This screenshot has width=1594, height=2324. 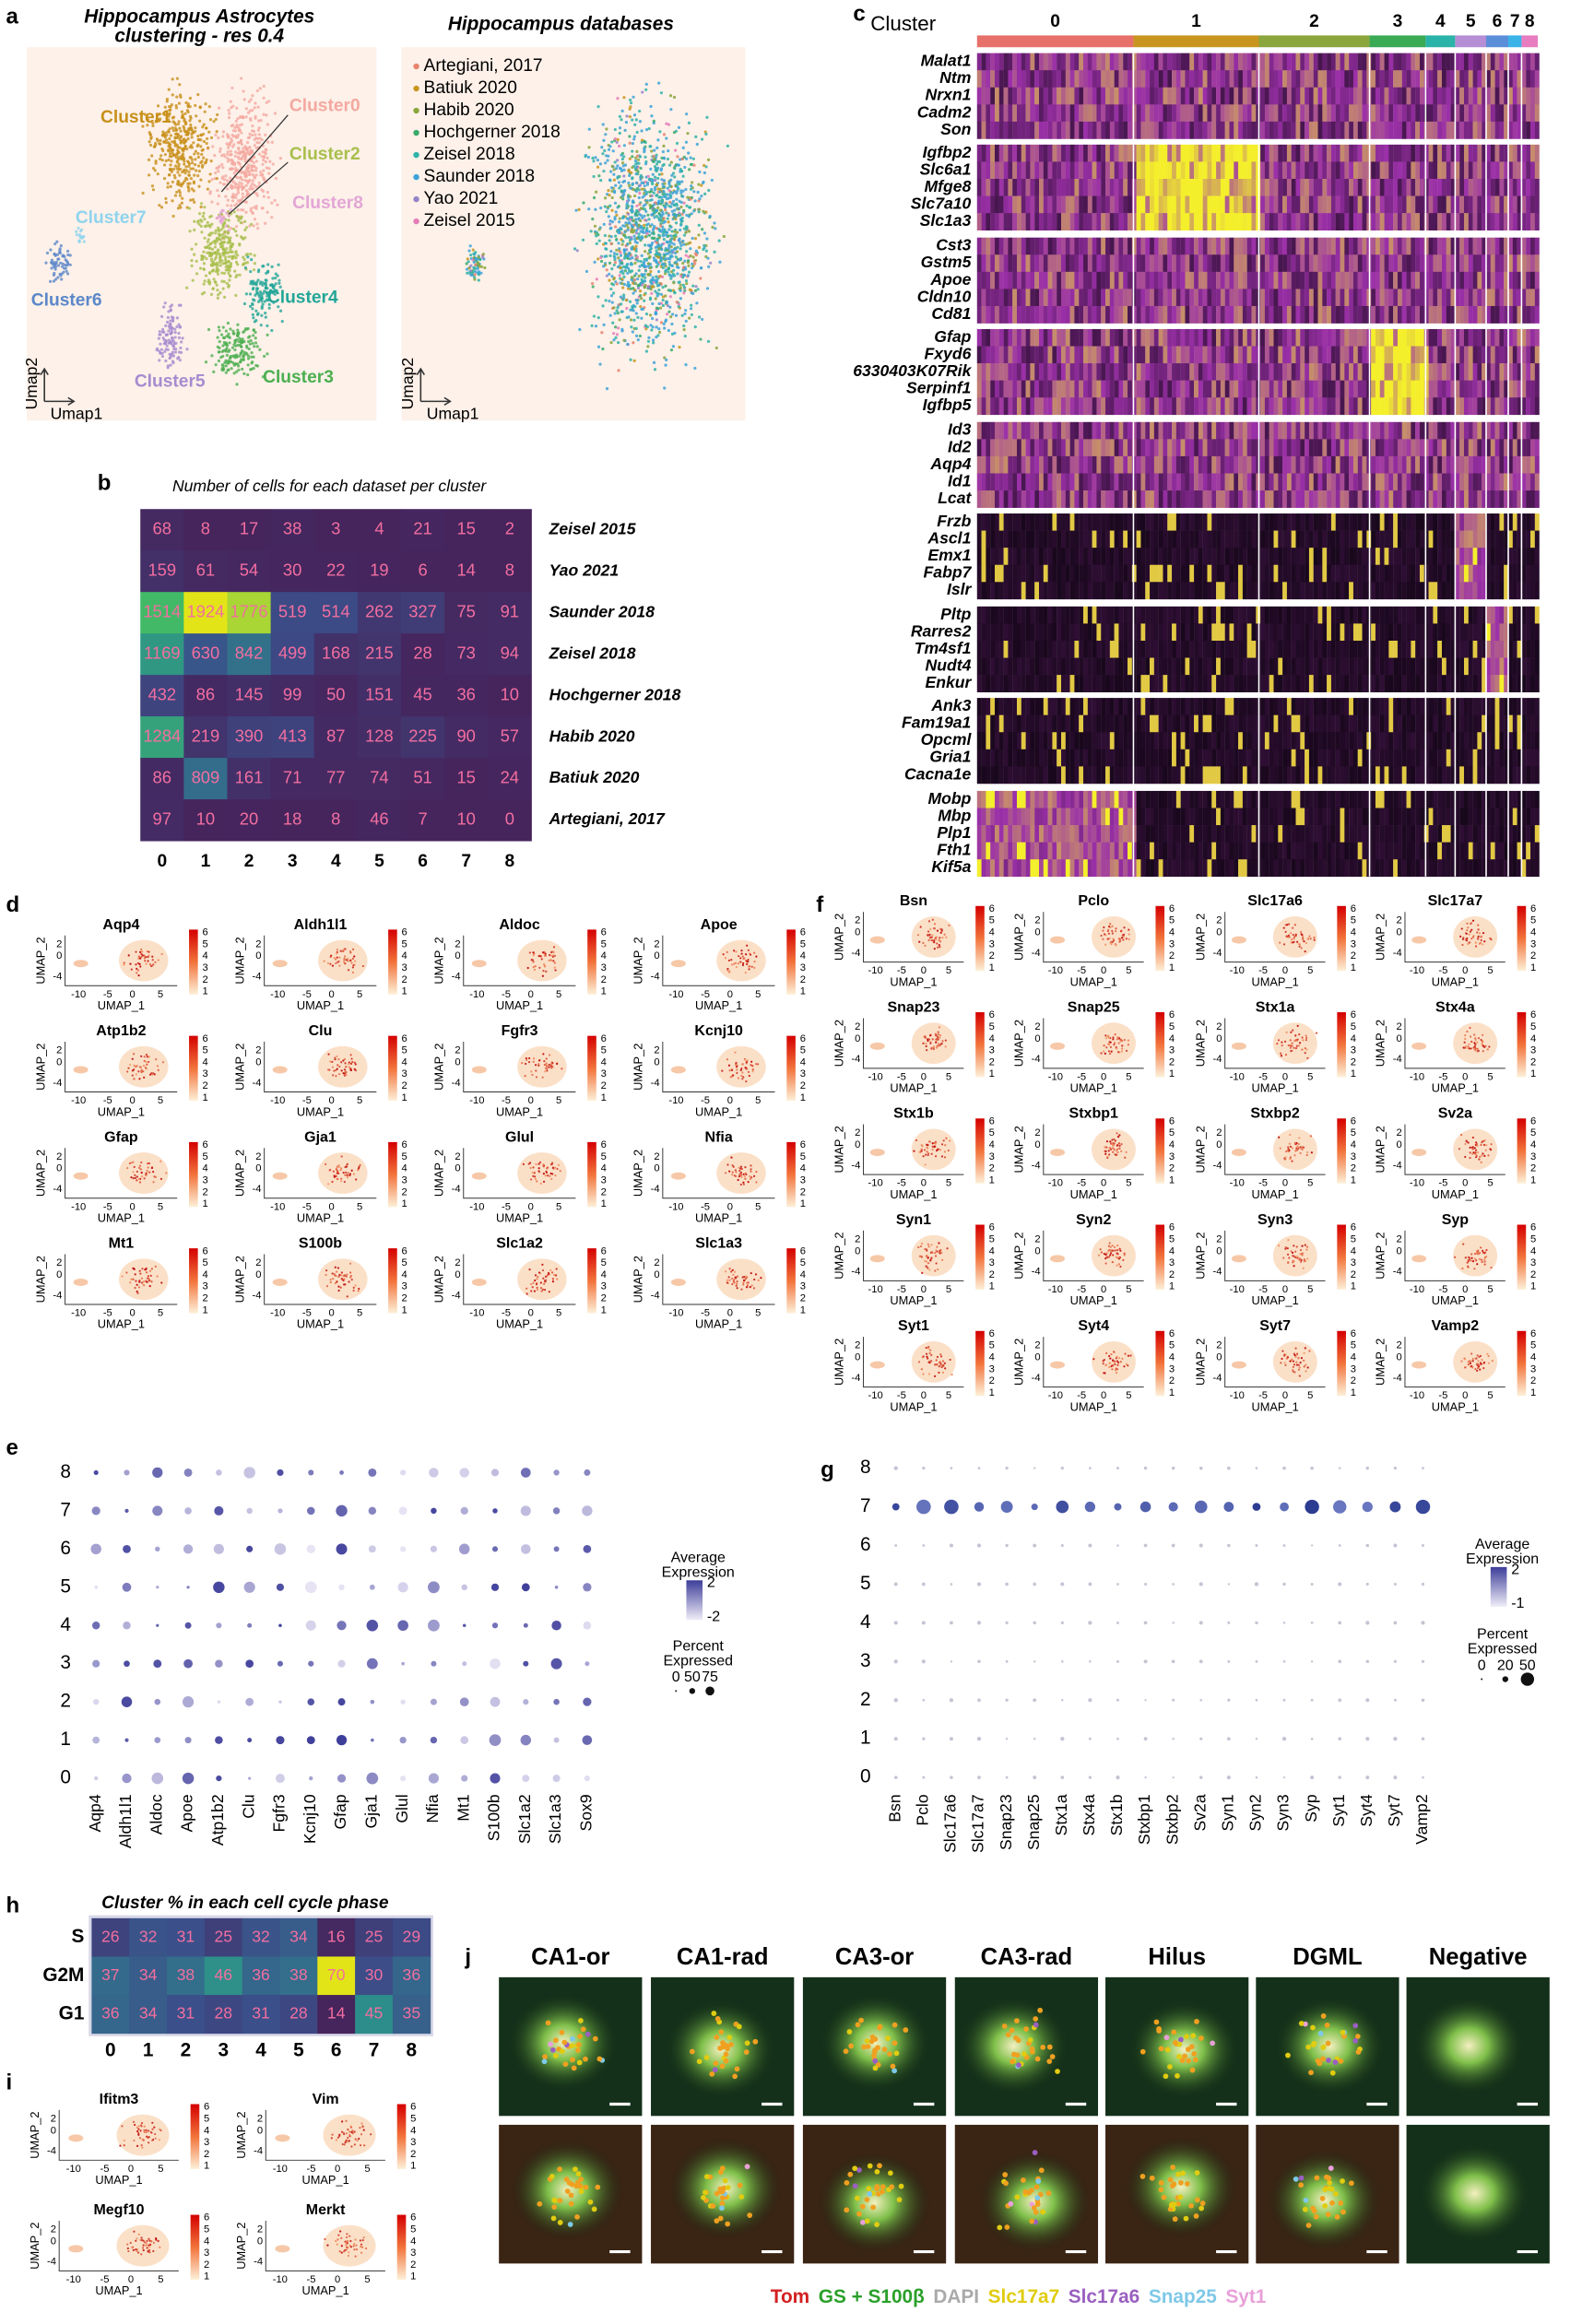 What do you see at coordinates (510, 736) in the screenshot?
I see `cell-value: 57` at bounding box center [510, 736].